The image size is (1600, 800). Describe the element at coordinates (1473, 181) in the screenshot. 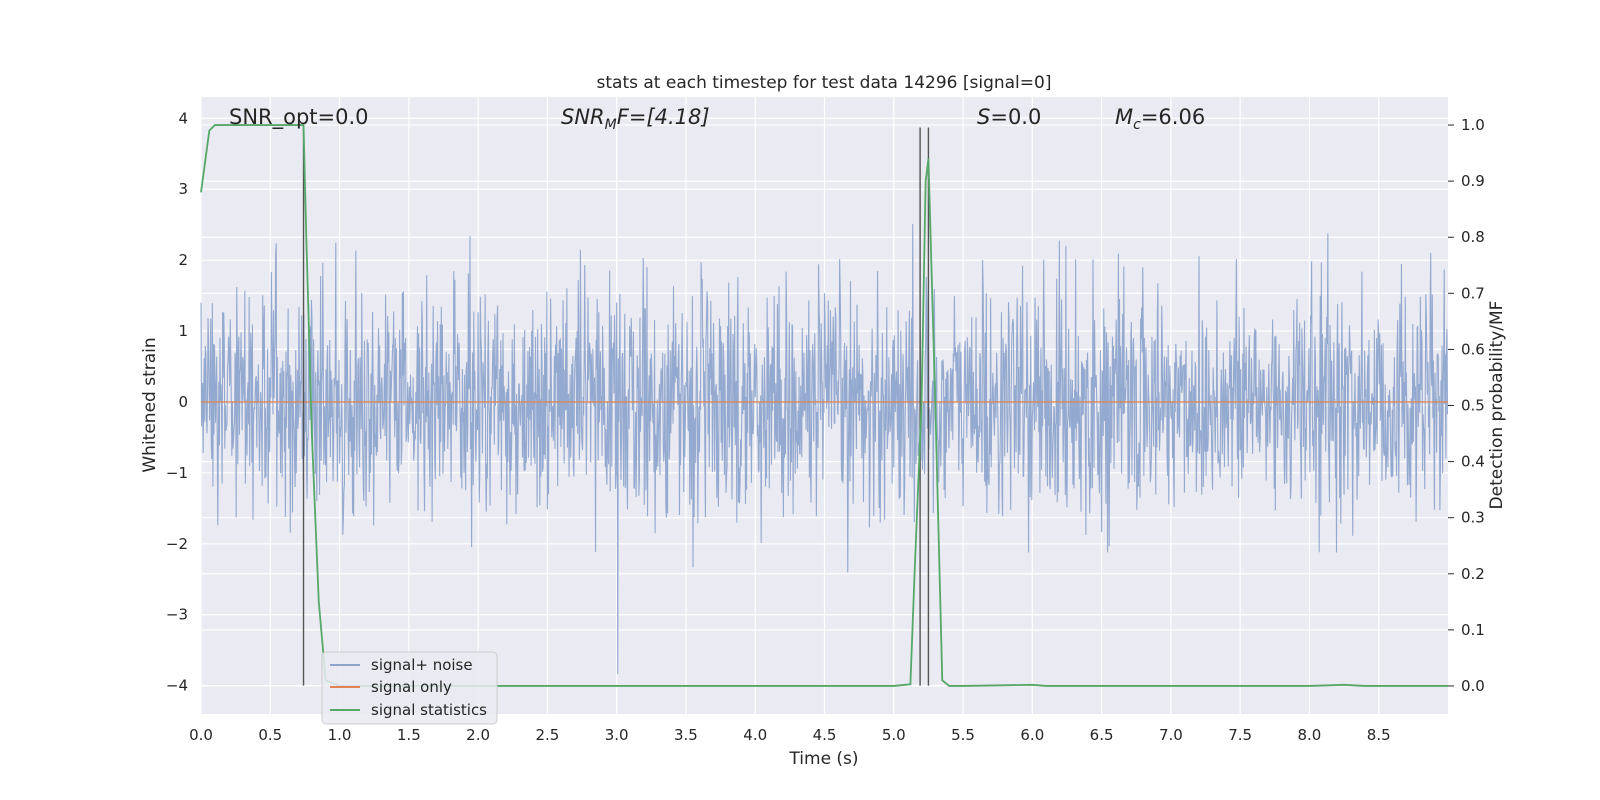

I see `y-right-tick-label: 0.9` at that location.